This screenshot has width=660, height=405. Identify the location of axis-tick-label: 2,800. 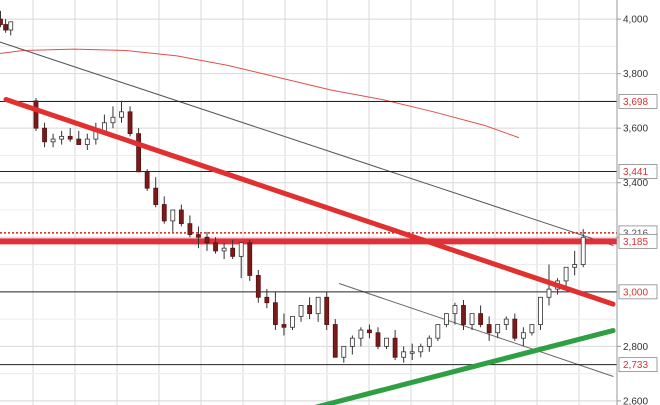
(635, 347).